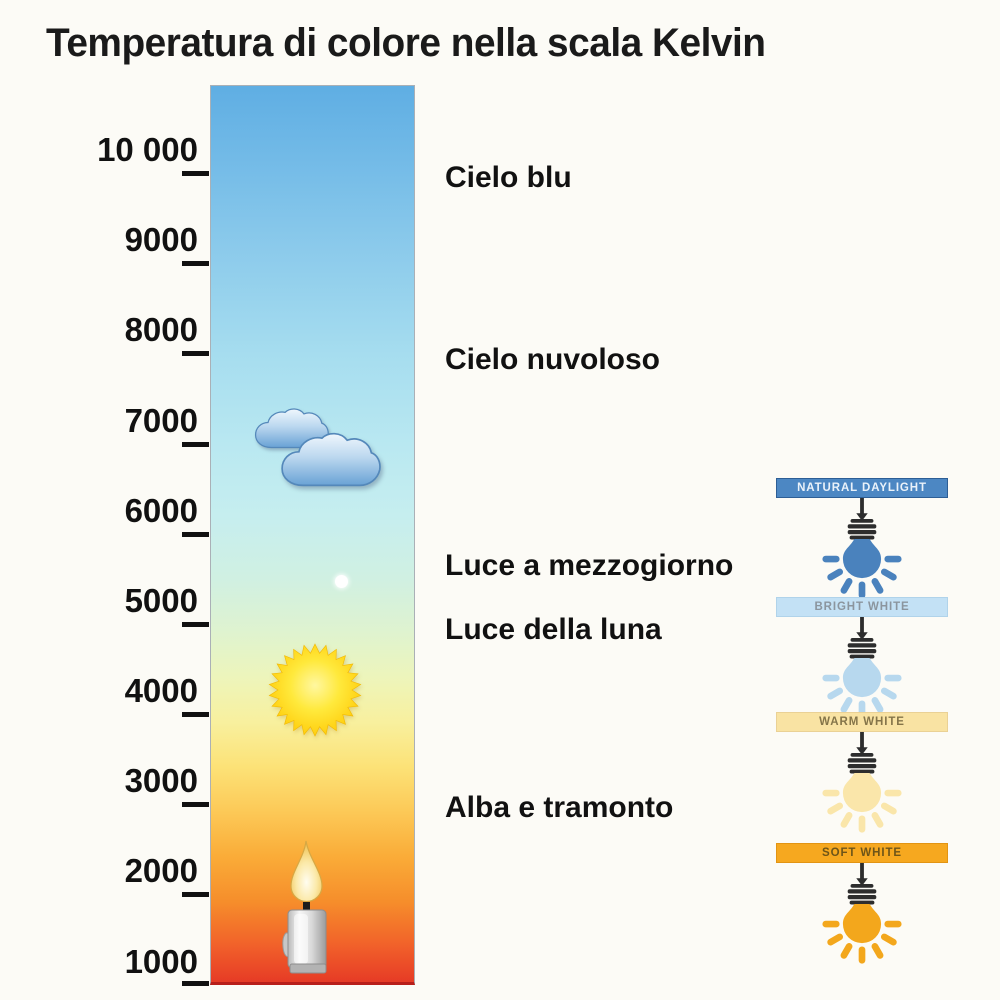 The width and height of the screenshot is (1000, 1000). I want to click on scale-label: 7000, so click(161, 420).